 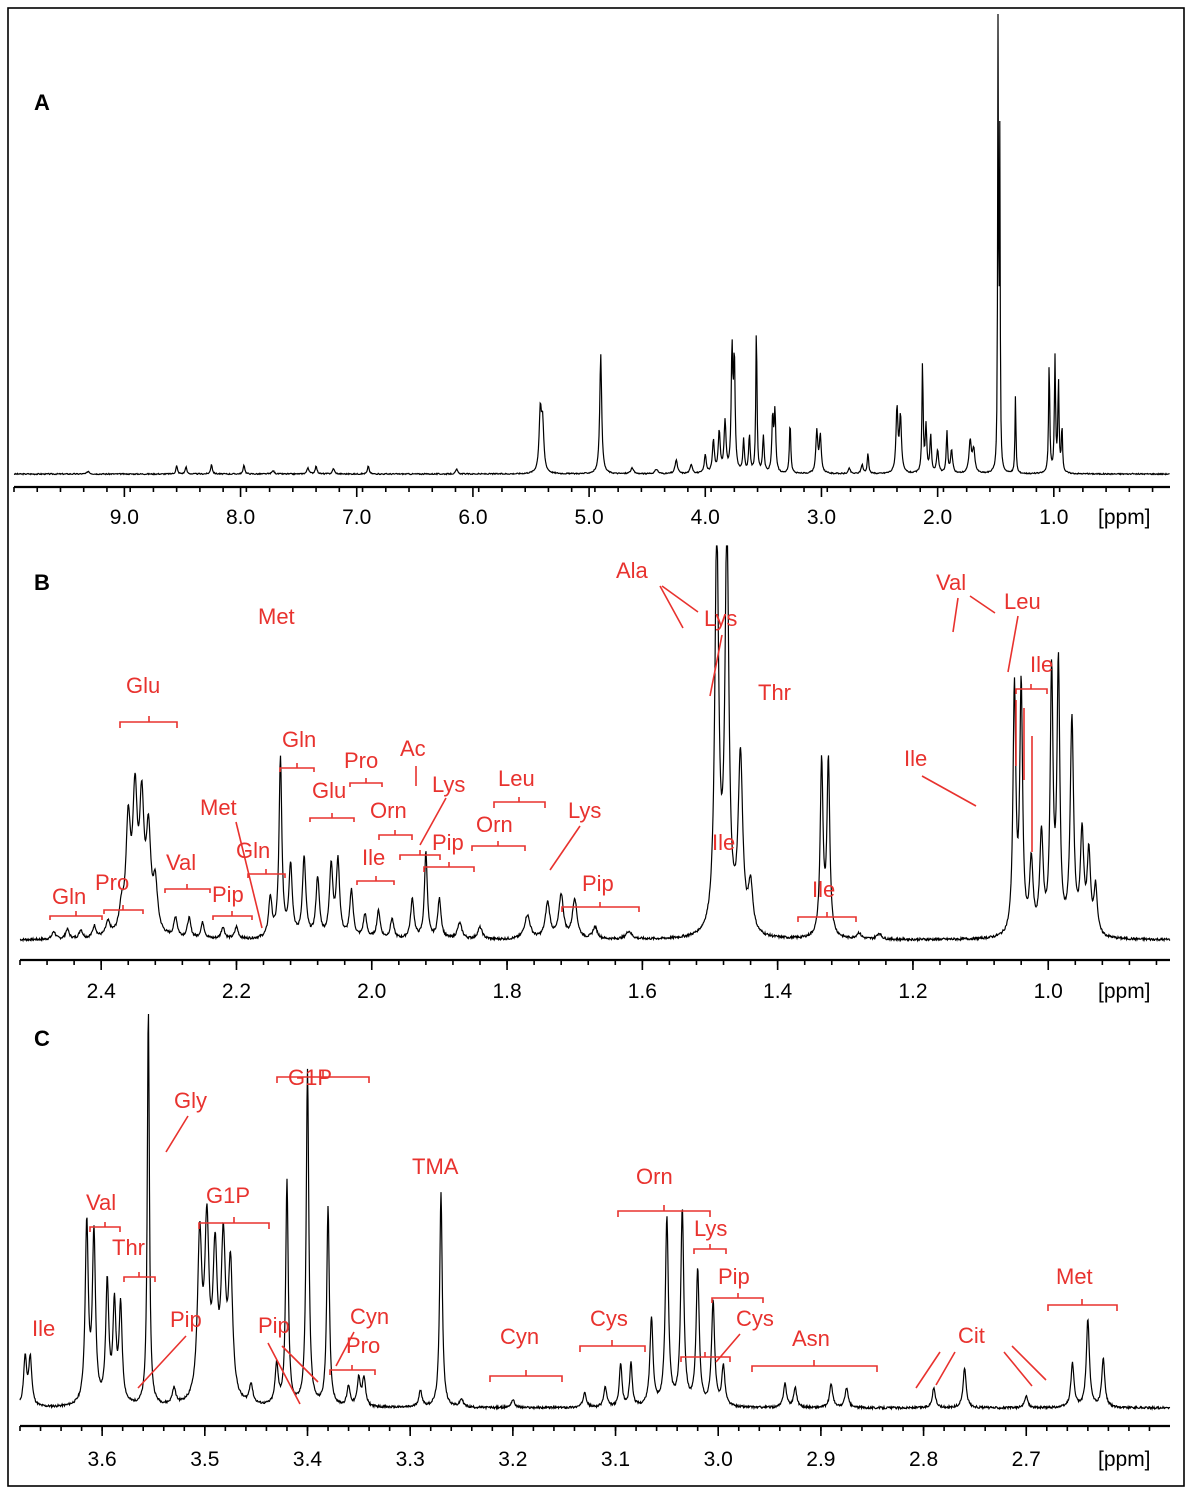 What do you see at coordinates (588, 981) in the screenshot?
I see `x-ticks-b: 2.4 2.2 2.0 1.8 1.6 1.4 1.2 1.0` at bounding box center [588, 981].